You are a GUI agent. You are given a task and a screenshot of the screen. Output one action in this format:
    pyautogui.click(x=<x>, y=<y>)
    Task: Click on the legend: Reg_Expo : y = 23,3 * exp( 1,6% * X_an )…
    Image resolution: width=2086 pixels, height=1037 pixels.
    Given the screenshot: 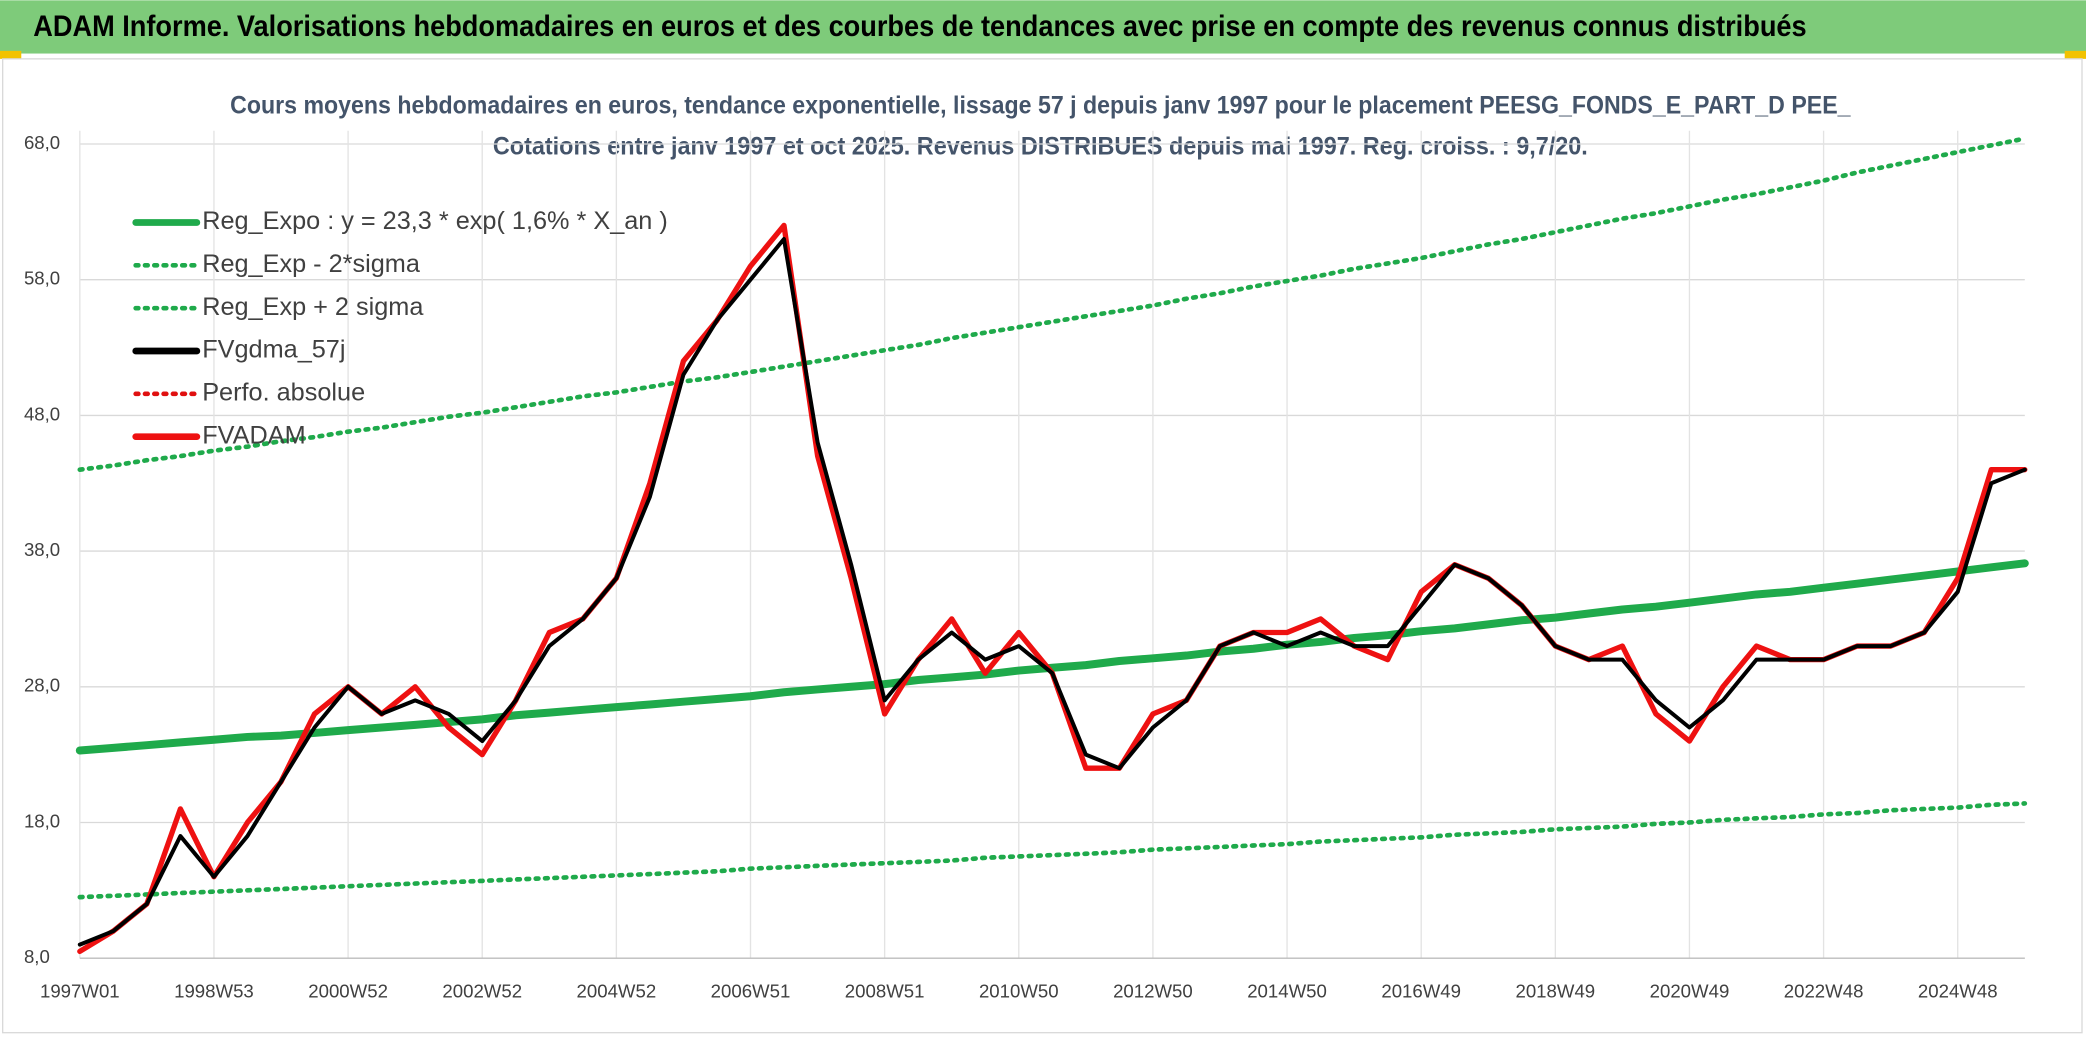 What is the action you would take?
    pyautogui.click(x=400, y=328)
    